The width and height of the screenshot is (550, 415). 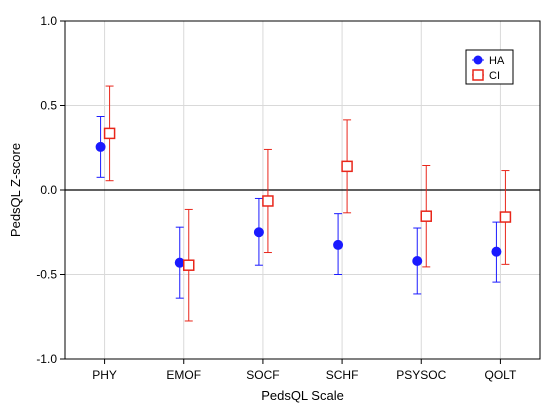 I want to click on y-axis-label: PedsQL Z-score, so click(x=15, y=190).